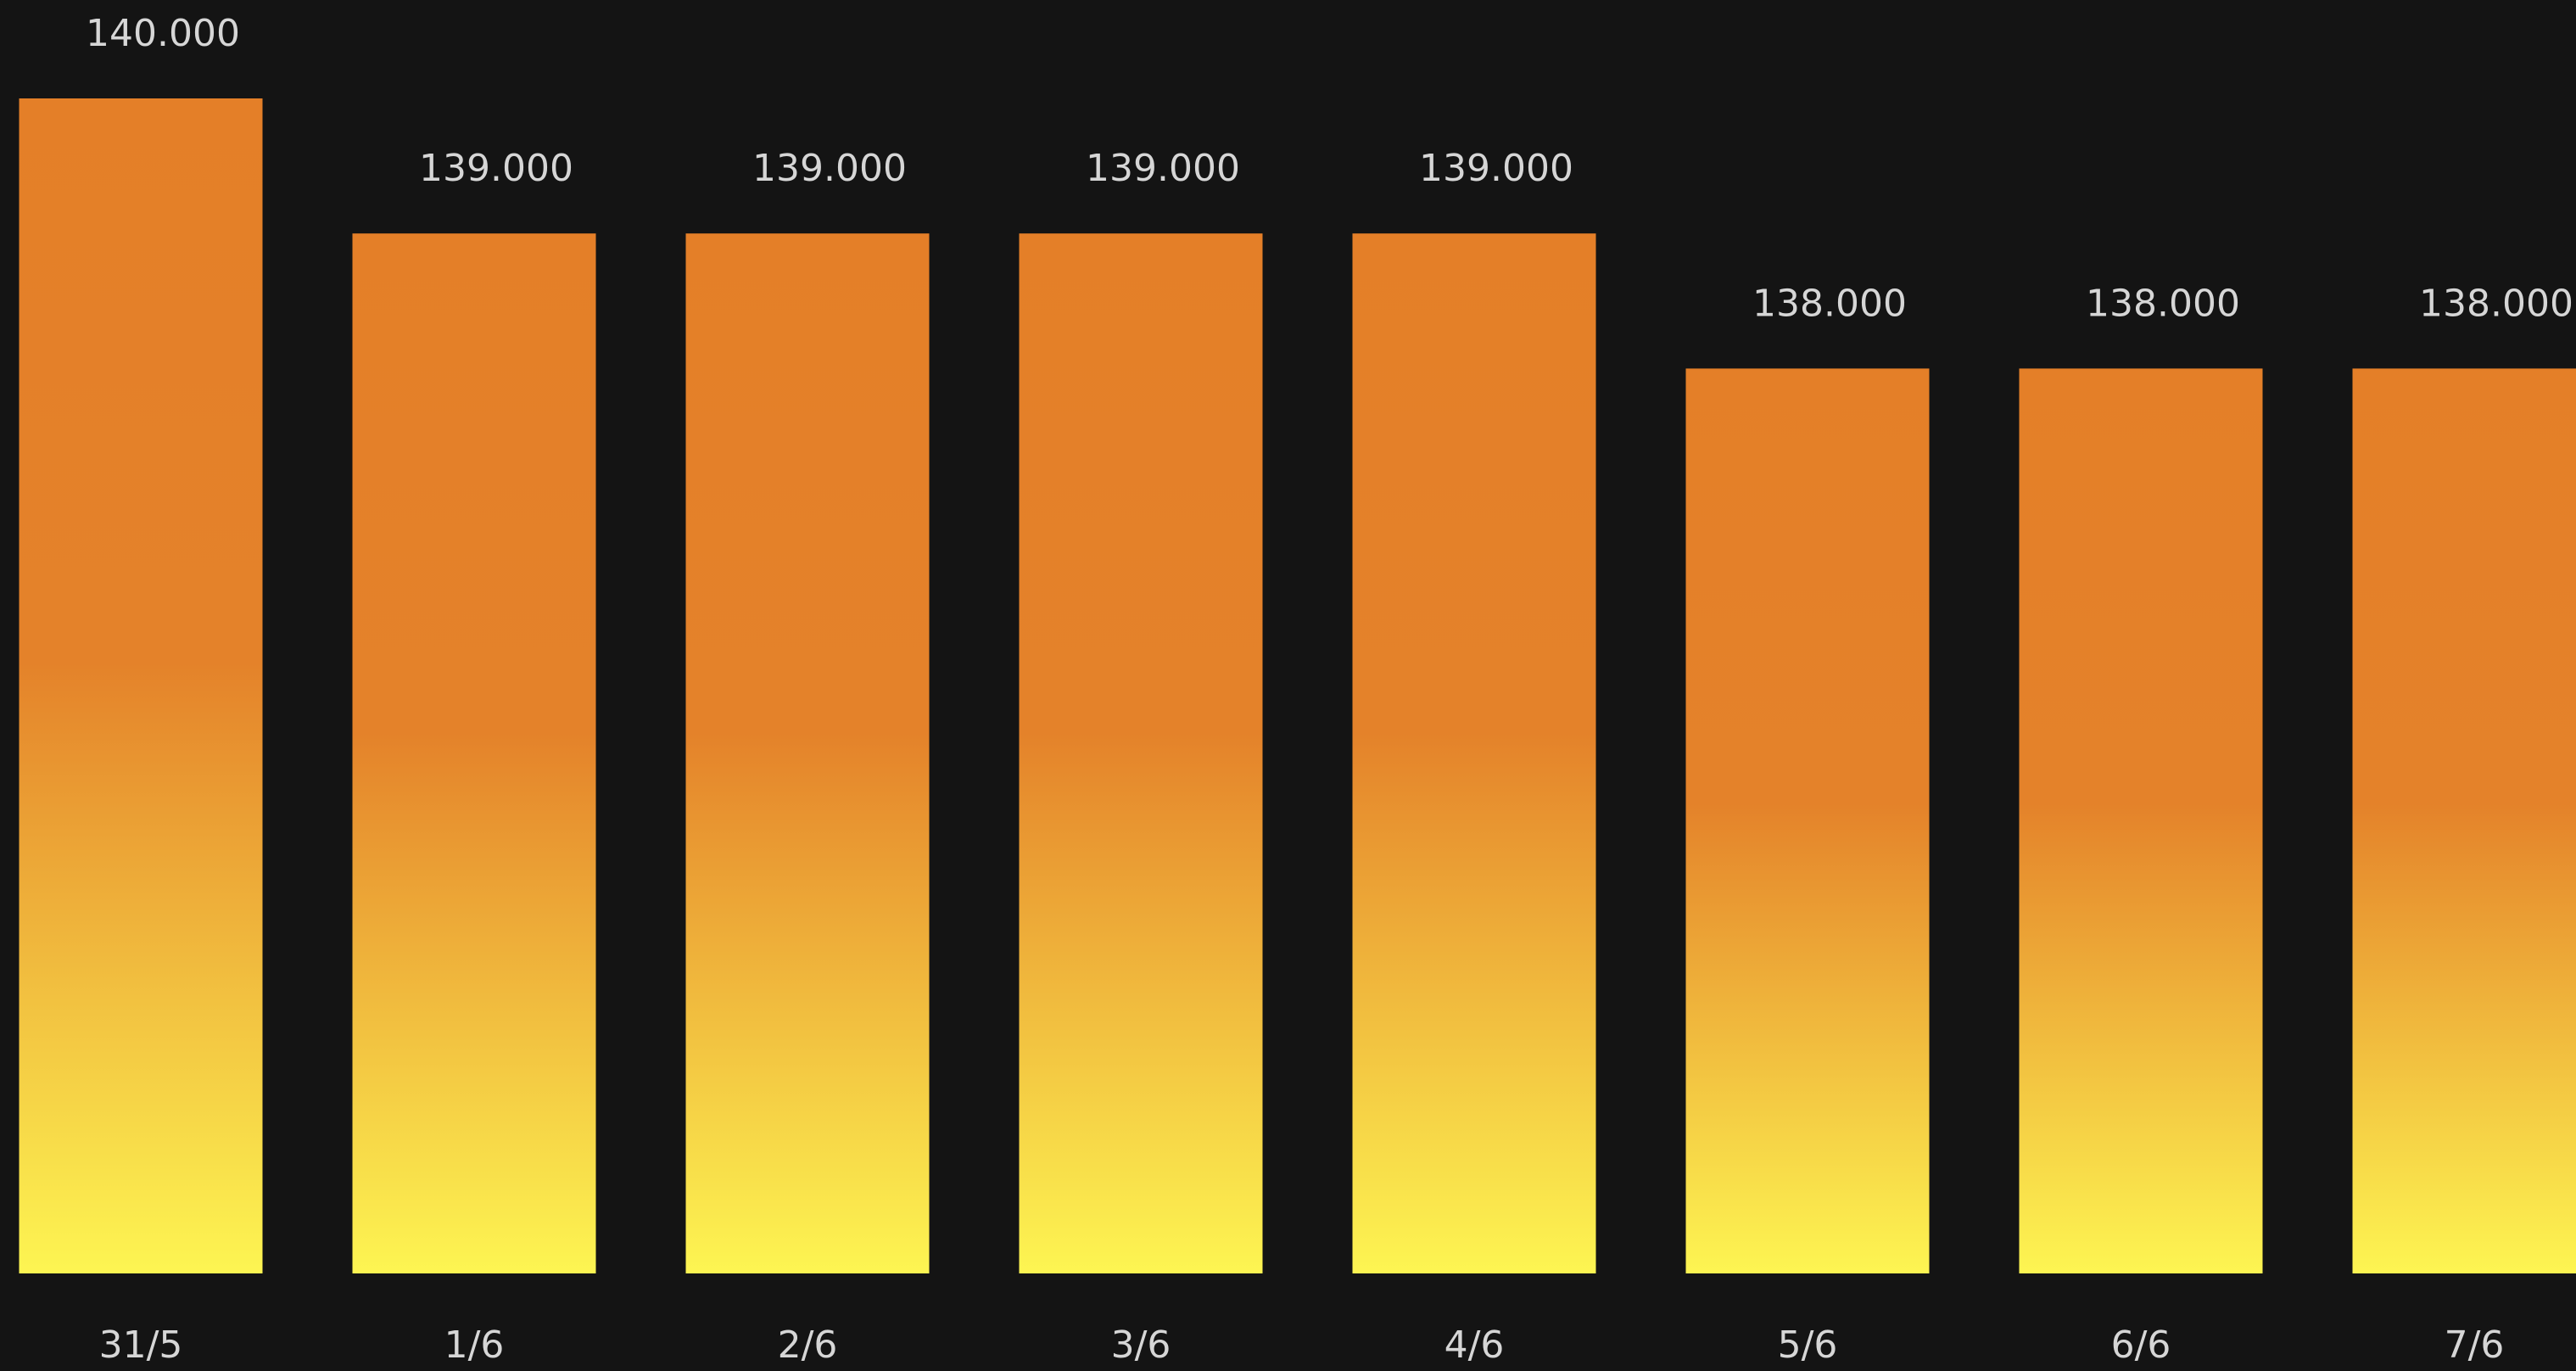 Image resolution: width=2576 pixels, height=1371 pixels. Describe the element at coordinates (141, 1345) in the screenshot. I see `x-tick-label: 31/5` at that location.